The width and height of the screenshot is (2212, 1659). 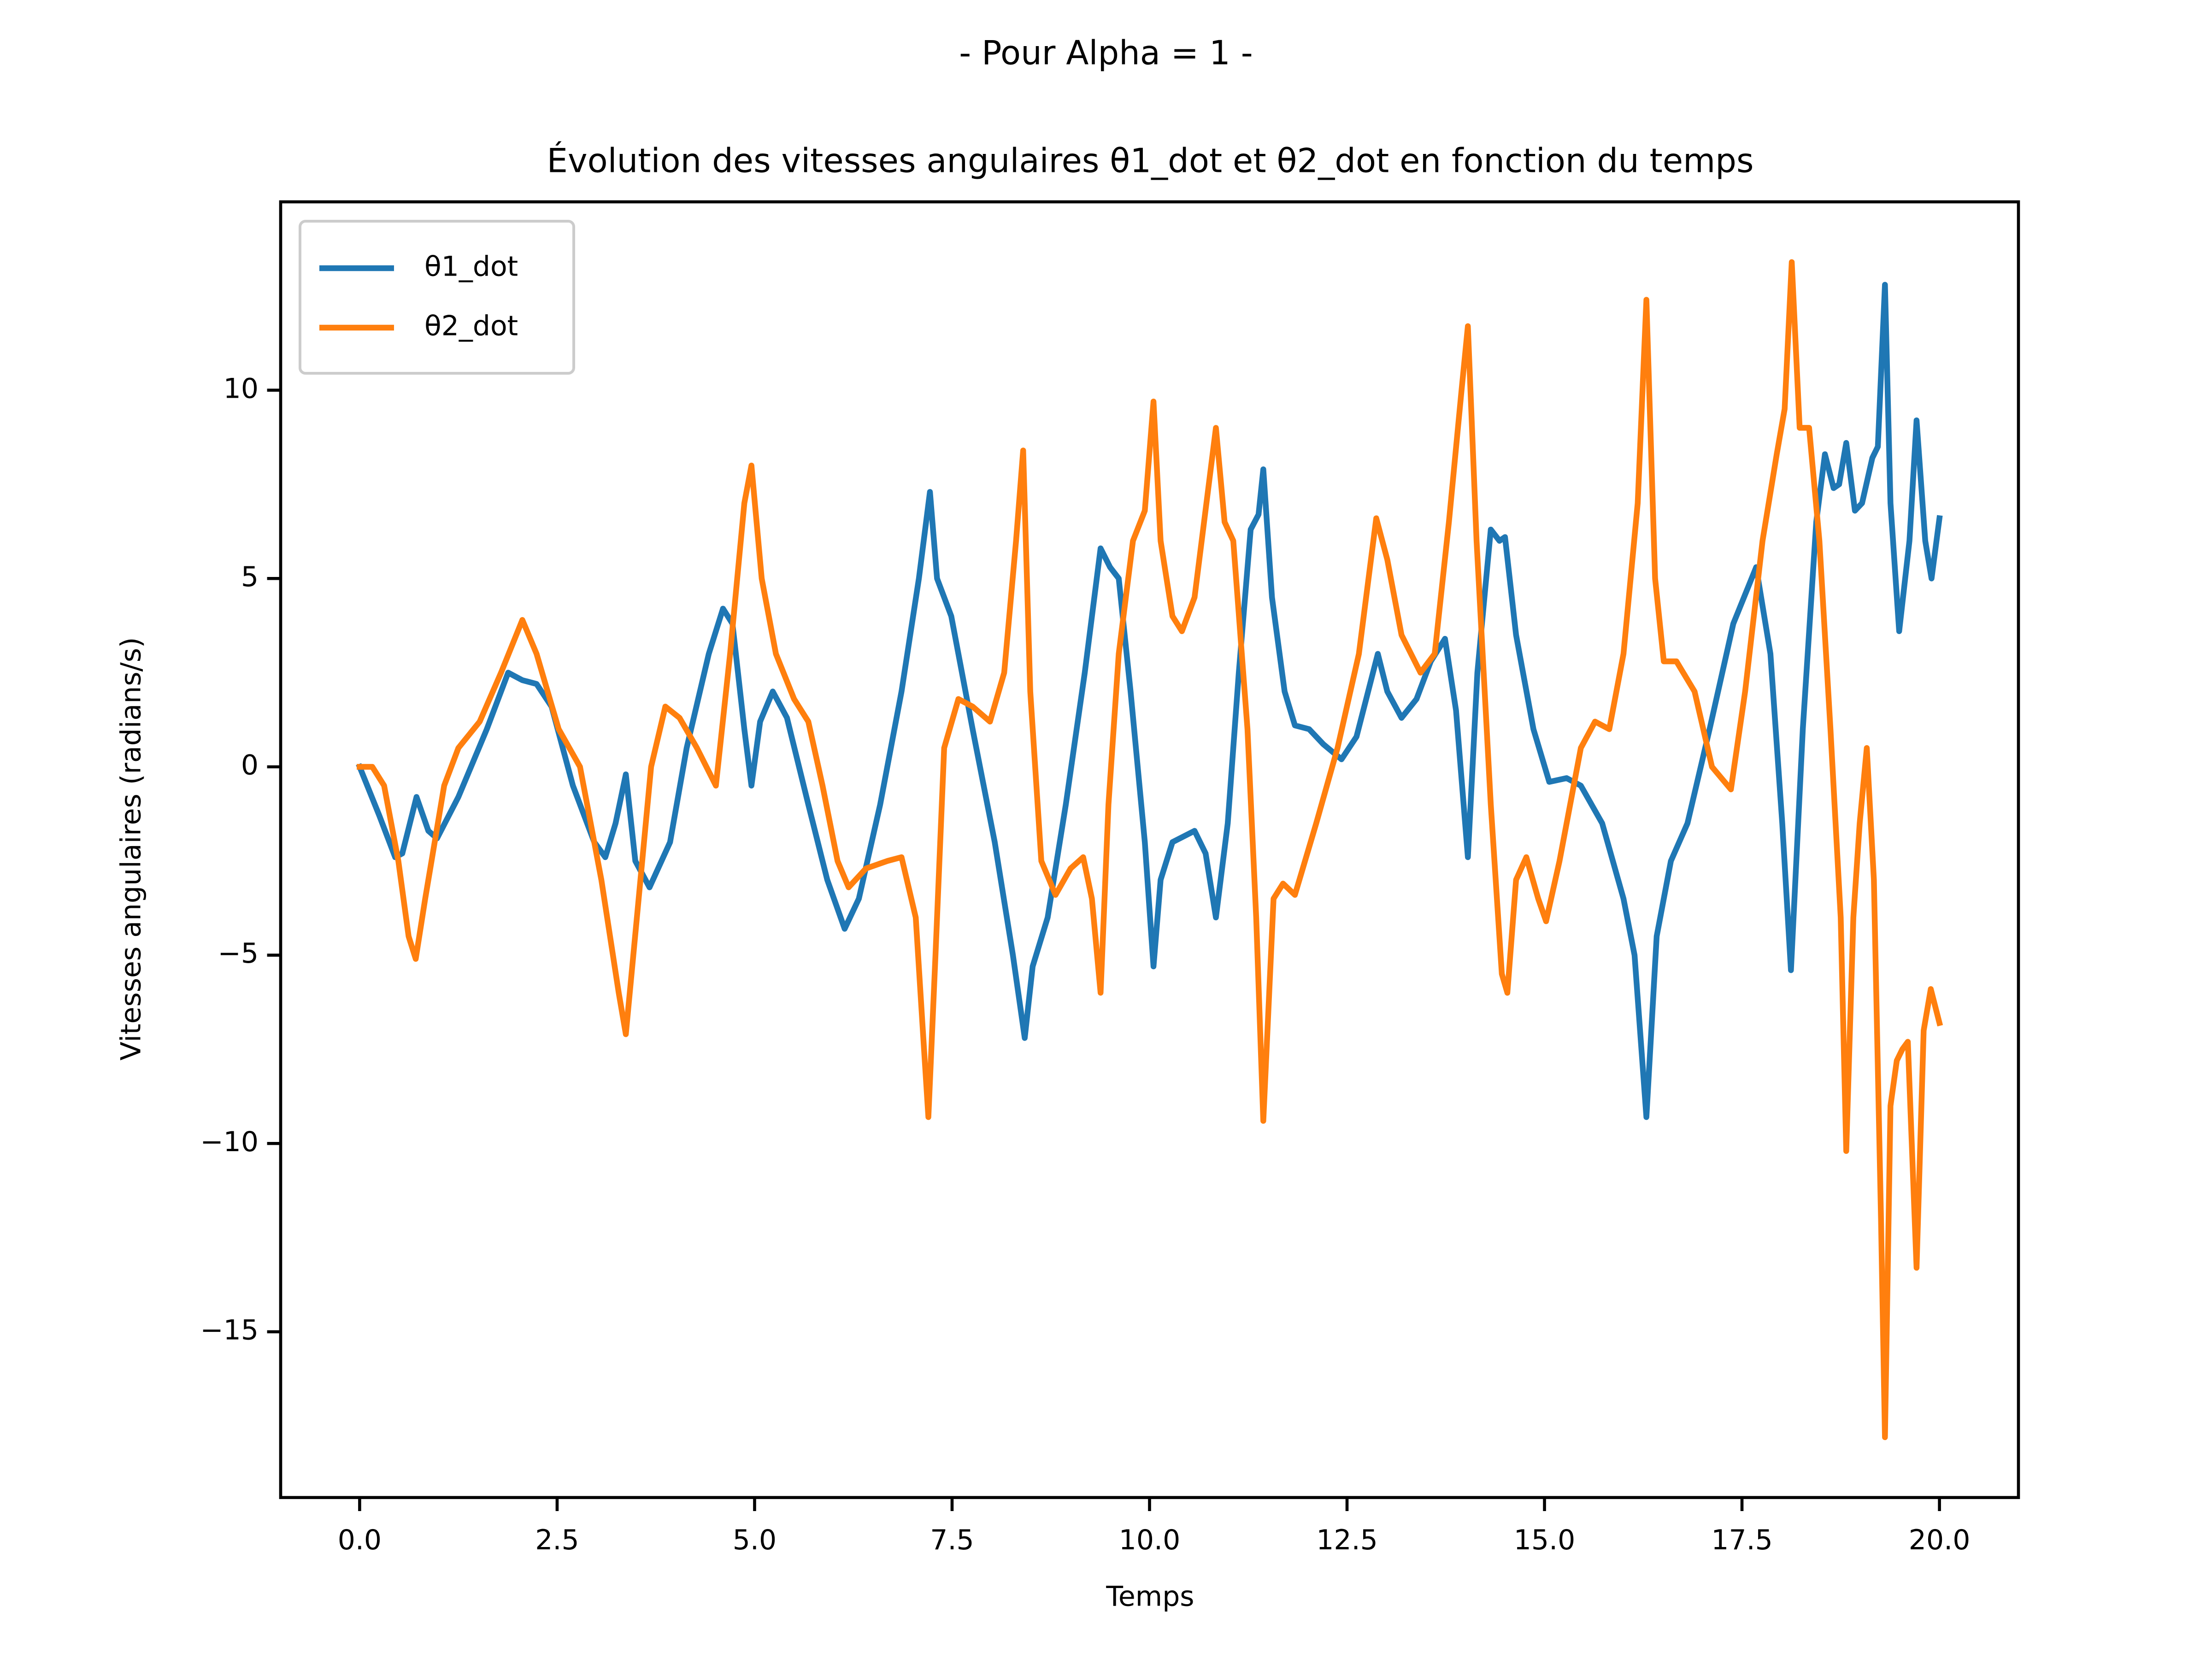 I want to click on y-tick-label: 5, so click(x=250, y=577).